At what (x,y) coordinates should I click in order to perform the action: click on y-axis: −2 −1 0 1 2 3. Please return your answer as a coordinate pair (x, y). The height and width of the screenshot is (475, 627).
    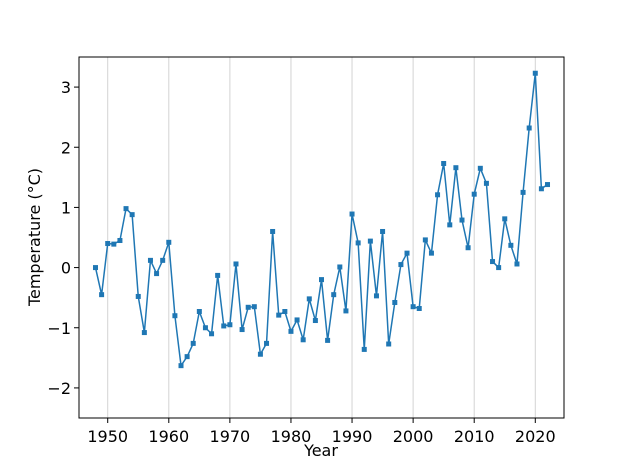
    Looking at the image, I should click on (63, 238).